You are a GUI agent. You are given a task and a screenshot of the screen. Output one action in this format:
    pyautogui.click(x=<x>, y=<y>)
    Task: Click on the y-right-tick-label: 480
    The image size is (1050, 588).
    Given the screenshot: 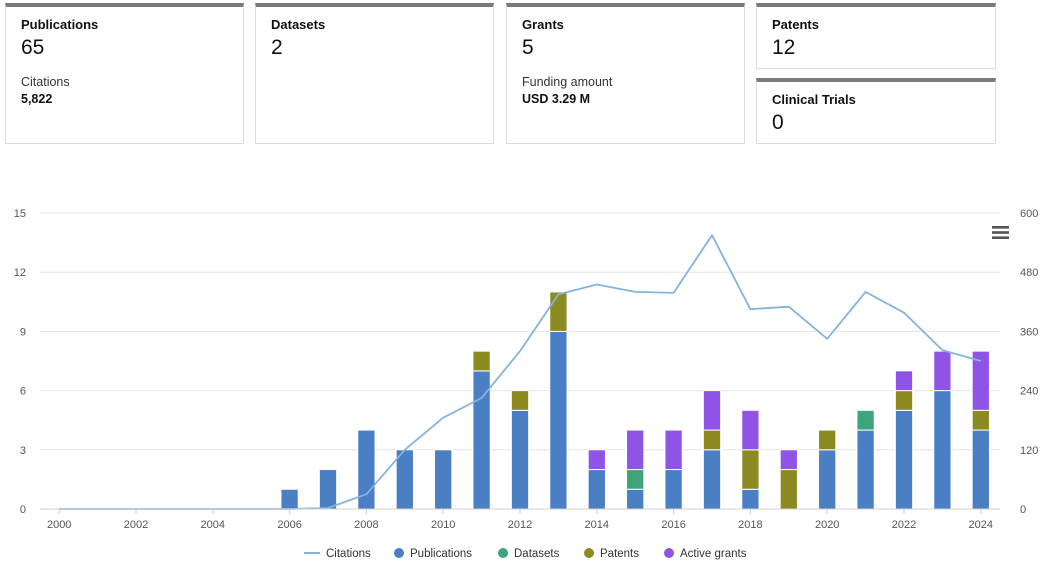 What is the action you would take?
    pyautogui.click(x=1029, y=273)
    